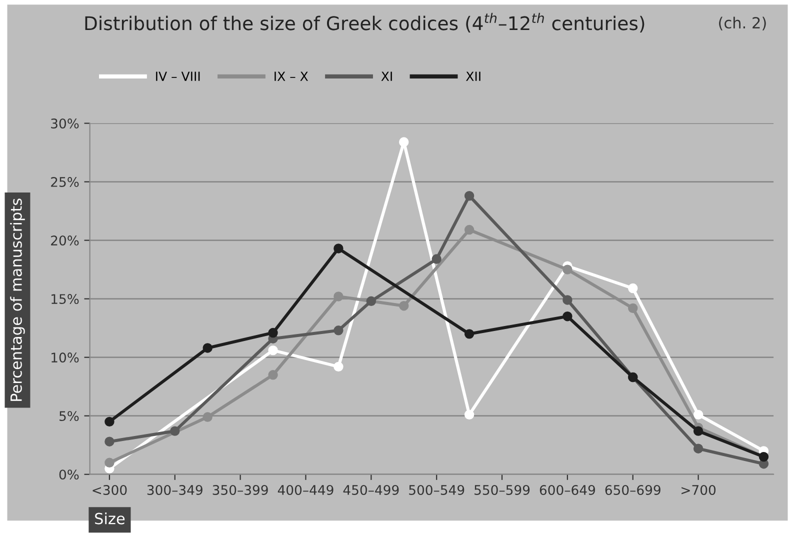 The width and height of the screenshot is (795, 536). Describe the element at coordinates (65, 123) in the screenshot. I see `y-tick-label: 30%` at that location.